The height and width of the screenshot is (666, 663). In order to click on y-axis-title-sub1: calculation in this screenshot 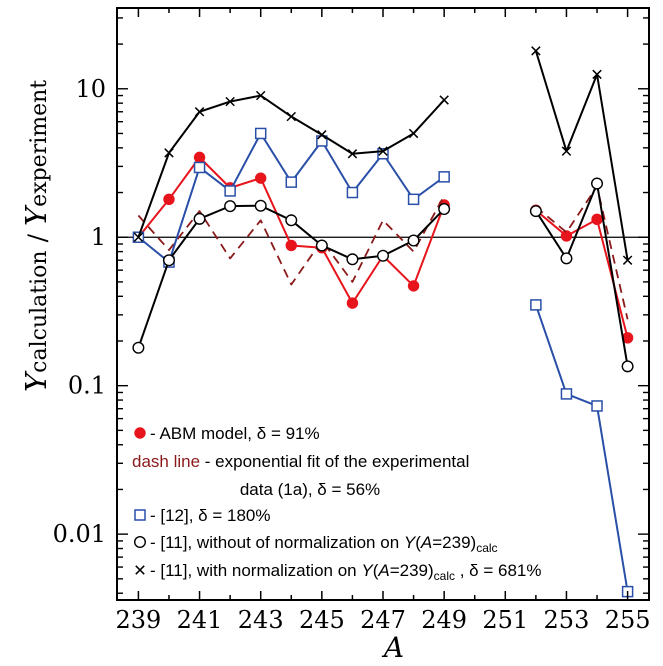, I will do `click(39, 311)`.